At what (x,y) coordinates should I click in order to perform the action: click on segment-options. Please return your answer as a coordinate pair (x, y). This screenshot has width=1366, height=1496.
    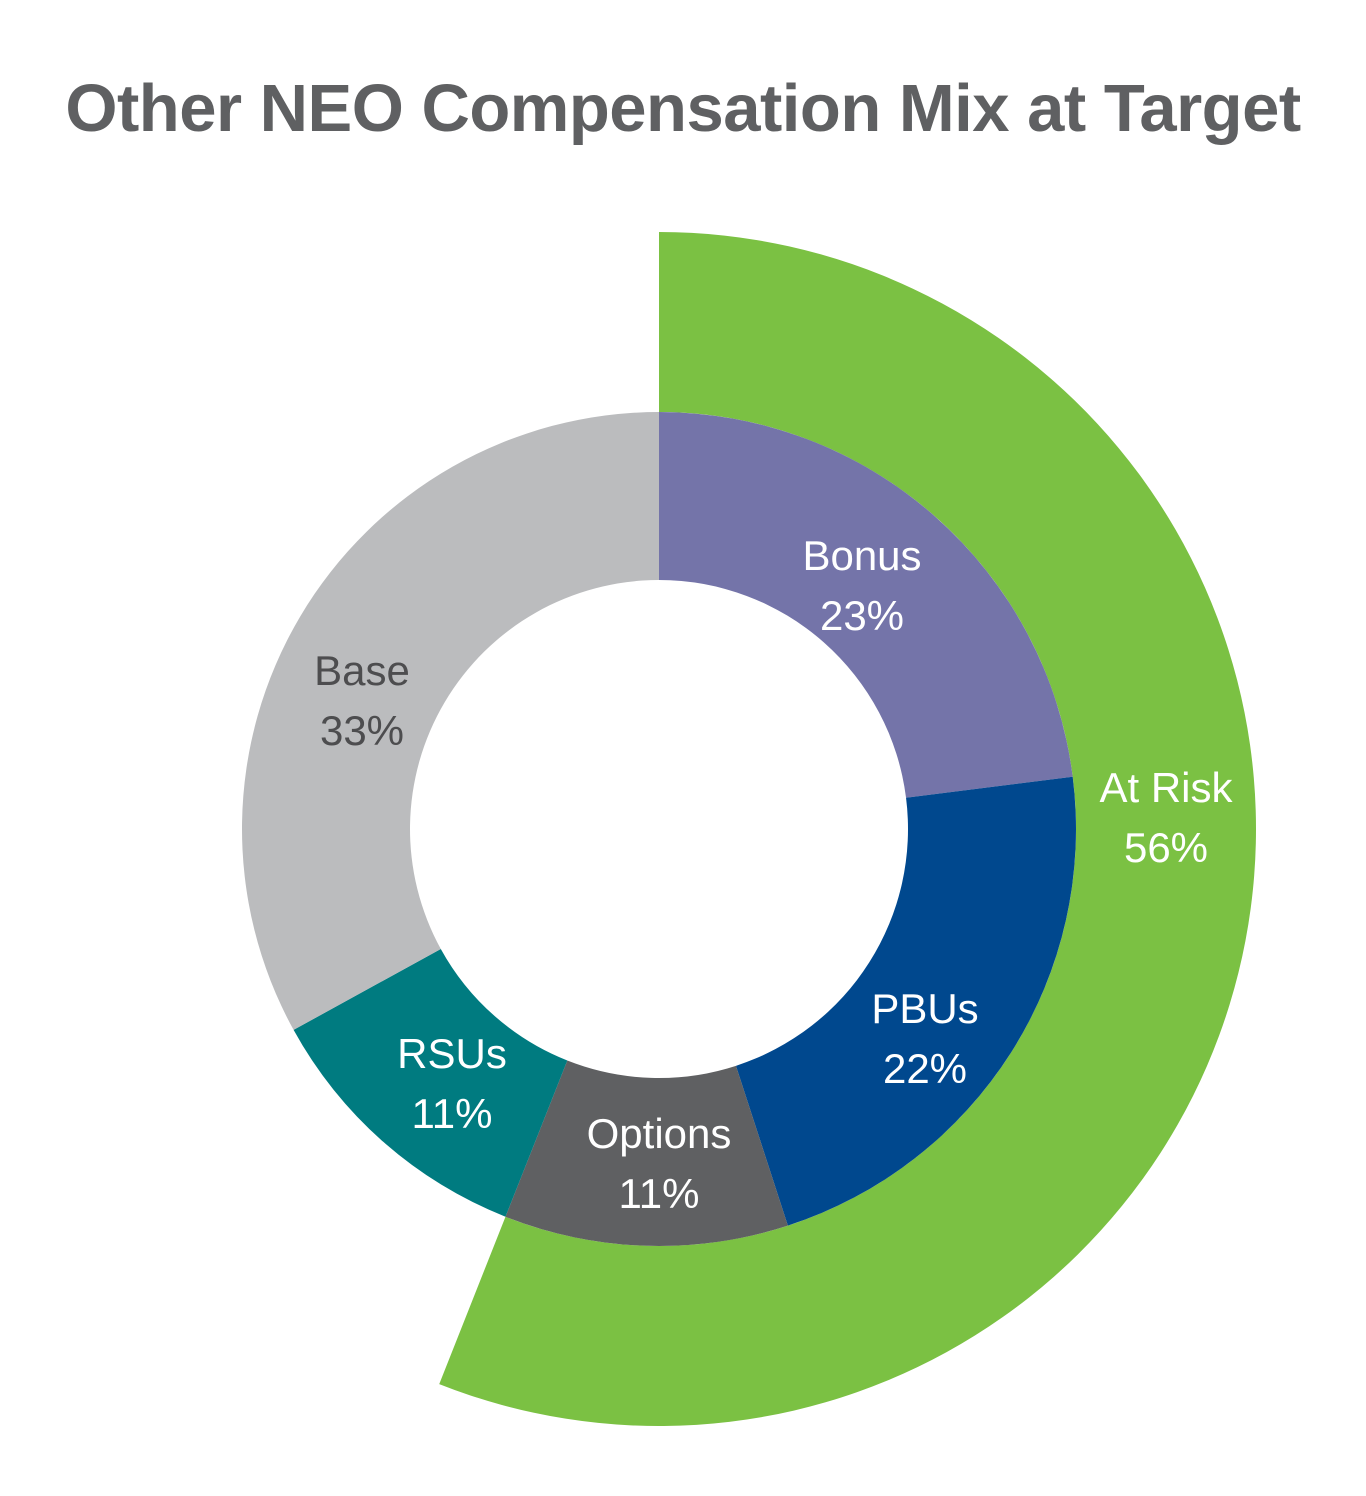
    Looking at the image, I should click on (646, 1153).